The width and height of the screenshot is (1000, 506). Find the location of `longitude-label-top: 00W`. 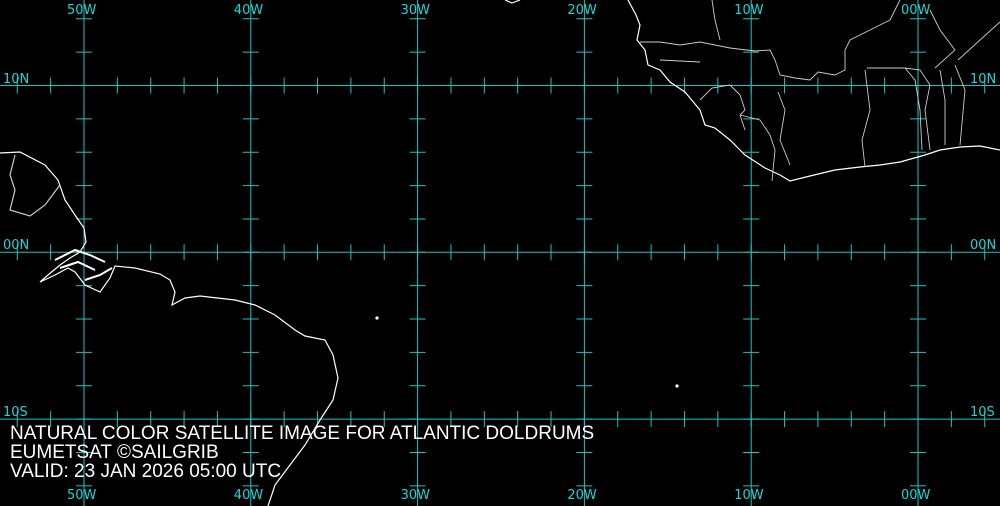

longitude-label-top: 00W is located at coordinates (916, 10).